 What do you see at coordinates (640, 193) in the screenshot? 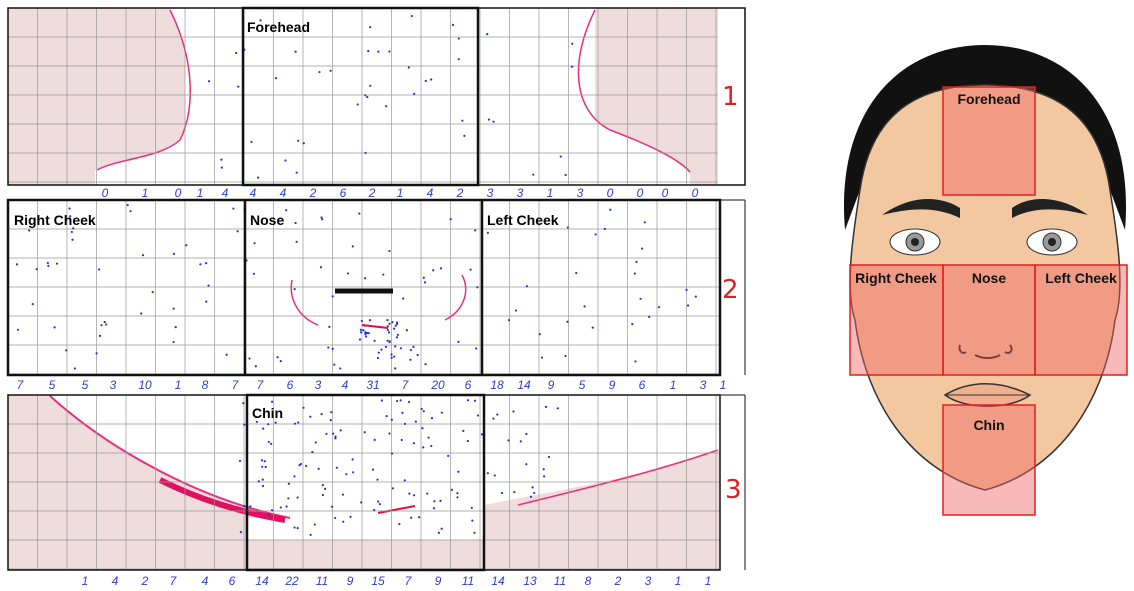
I see `count-label: 0` at bounding box center [640, 193].